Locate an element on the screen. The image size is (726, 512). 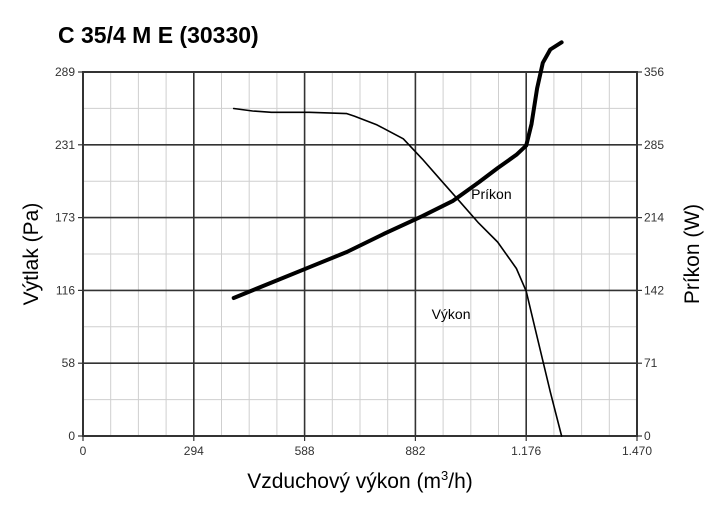
y-left-tick-label: 58 is located at coordinates (69, 363).